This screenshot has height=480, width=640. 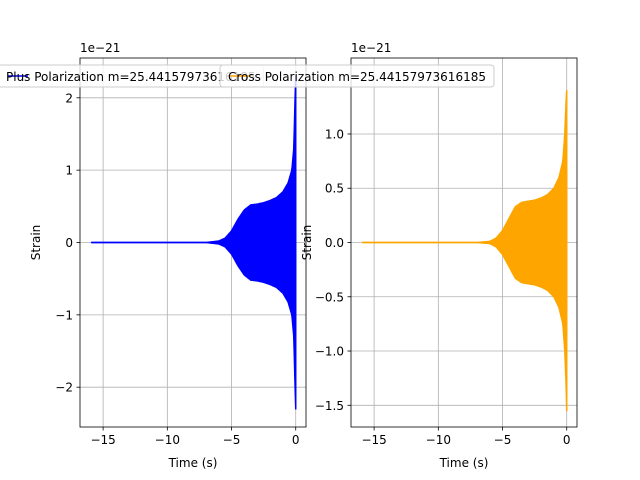 I want to click on cross-exponent-label: 1e−21, so click(x=371, y=48).